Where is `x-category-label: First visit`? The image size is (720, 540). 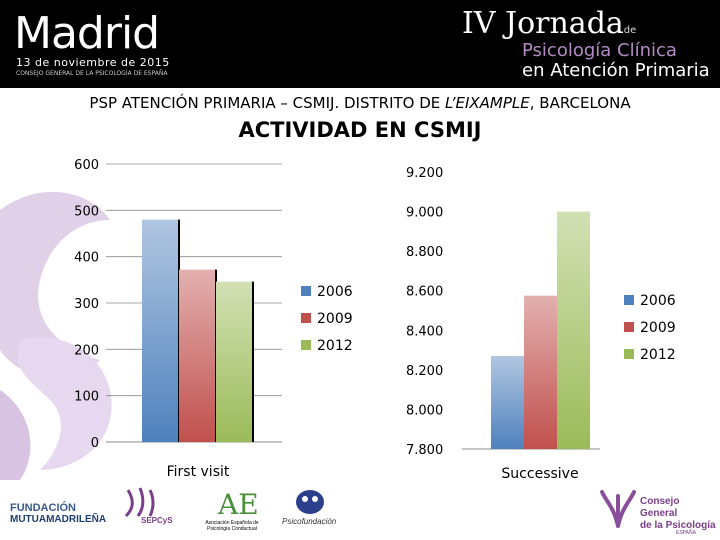 x-category-label: First visit is located at coordinates (198, 472).